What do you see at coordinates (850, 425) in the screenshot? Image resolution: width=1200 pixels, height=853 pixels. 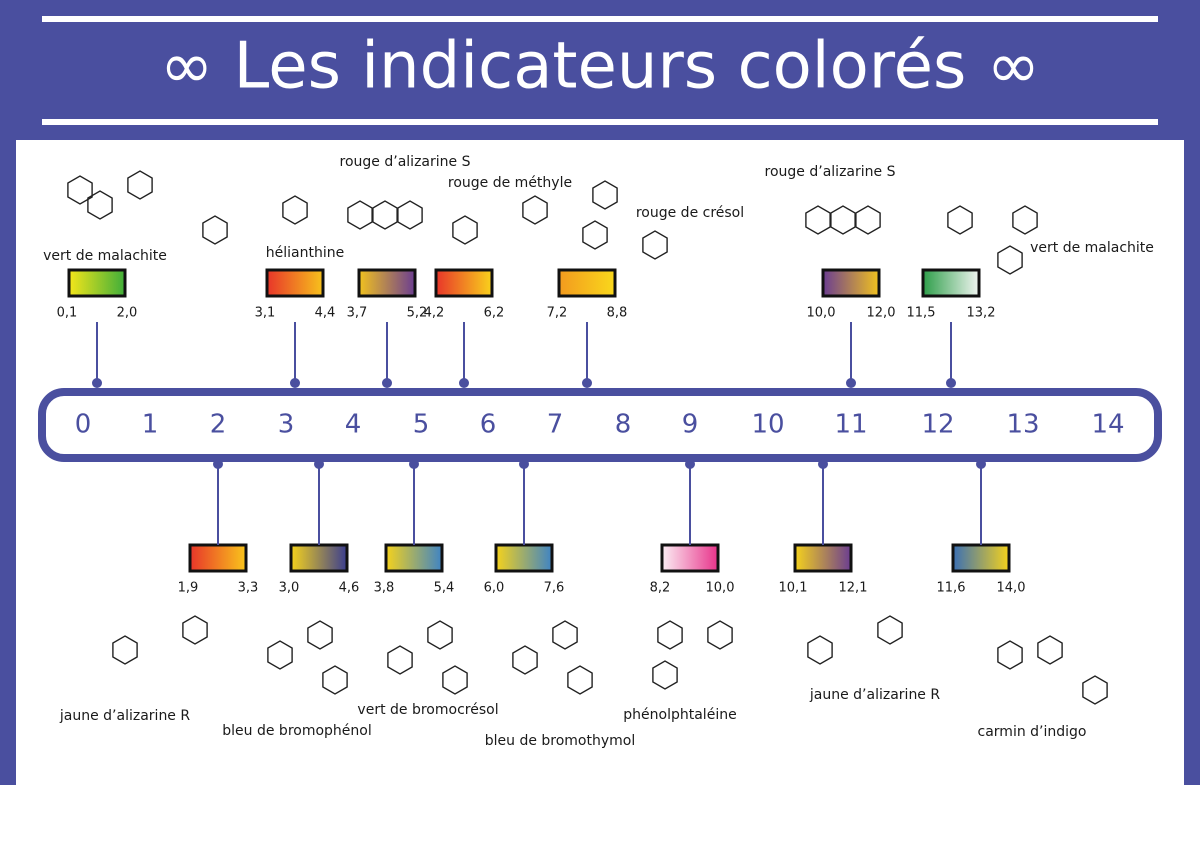 I see `ph-number: 11` at bounding box center [850, 425].